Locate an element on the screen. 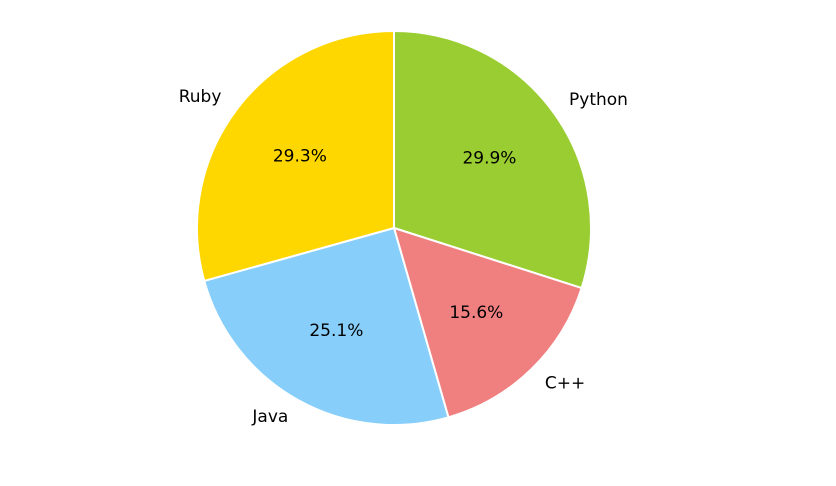 The image size is (836, 486). slice-label: Java is located at coordinates (269, 417).